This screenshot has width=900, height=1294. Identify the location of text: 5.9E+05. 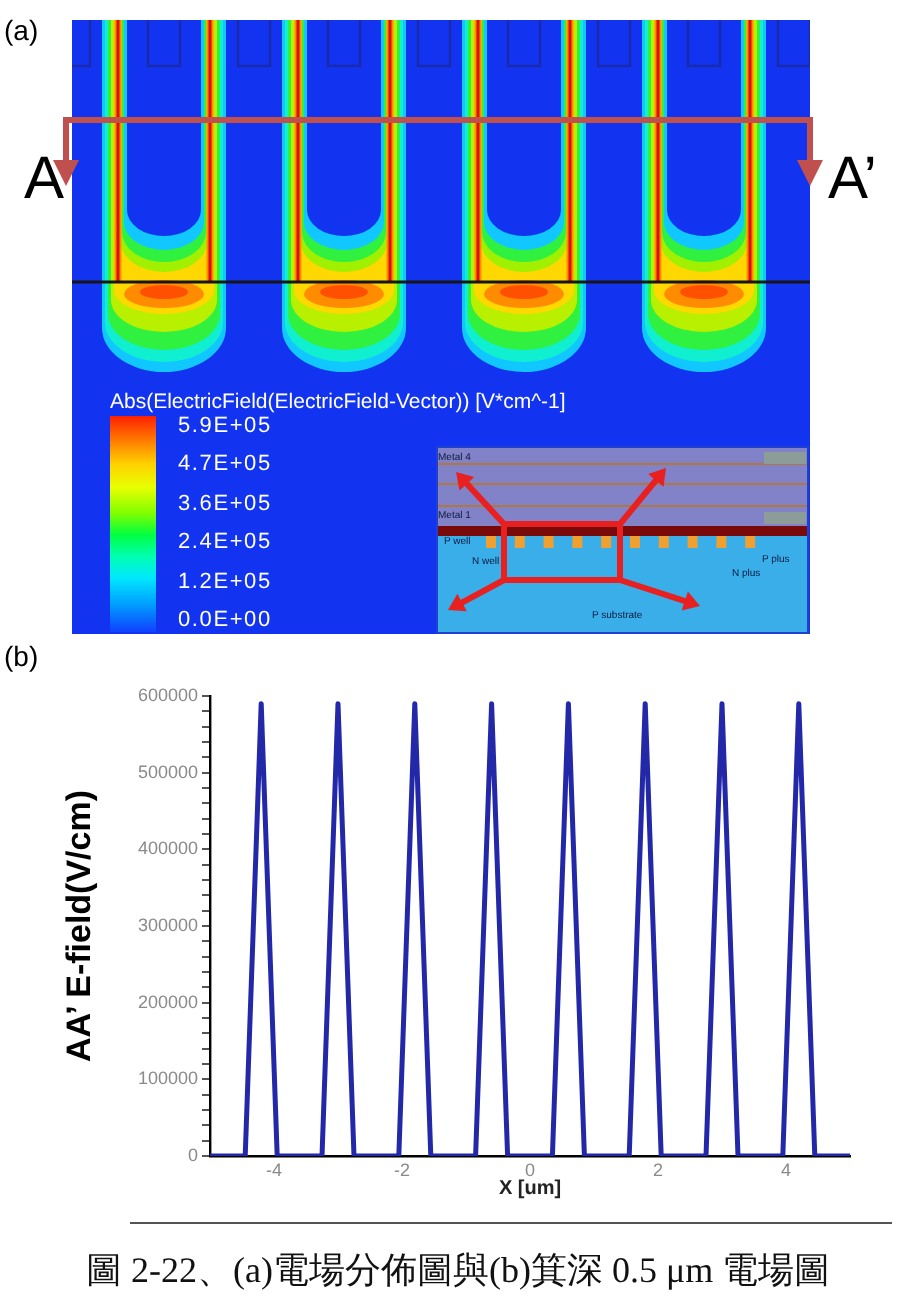
(225, 425).